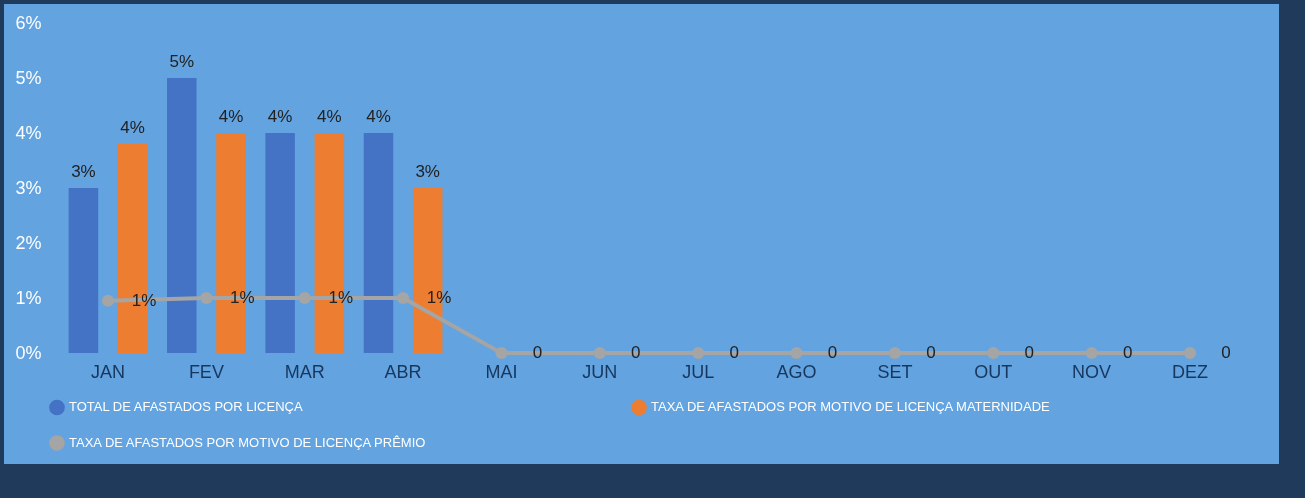 The image size is (1305, 498). What do you see at coordinates (600, 371) in the screenshot?
I see `x-tick-label: JUN` at bounding box center [600, 371].